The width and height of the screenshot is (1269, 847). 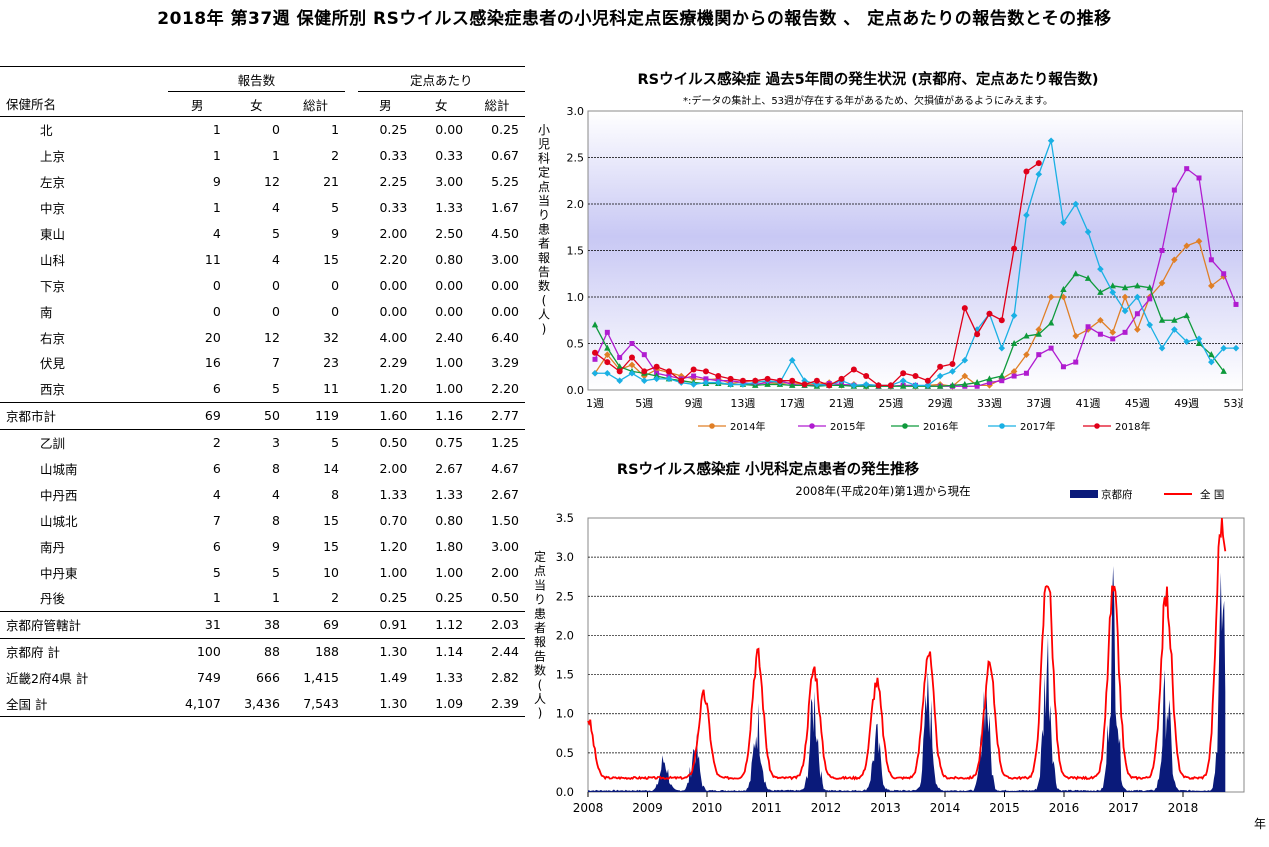 I want to click on row-female-rate: 0.75, so click(x=449, y=443).